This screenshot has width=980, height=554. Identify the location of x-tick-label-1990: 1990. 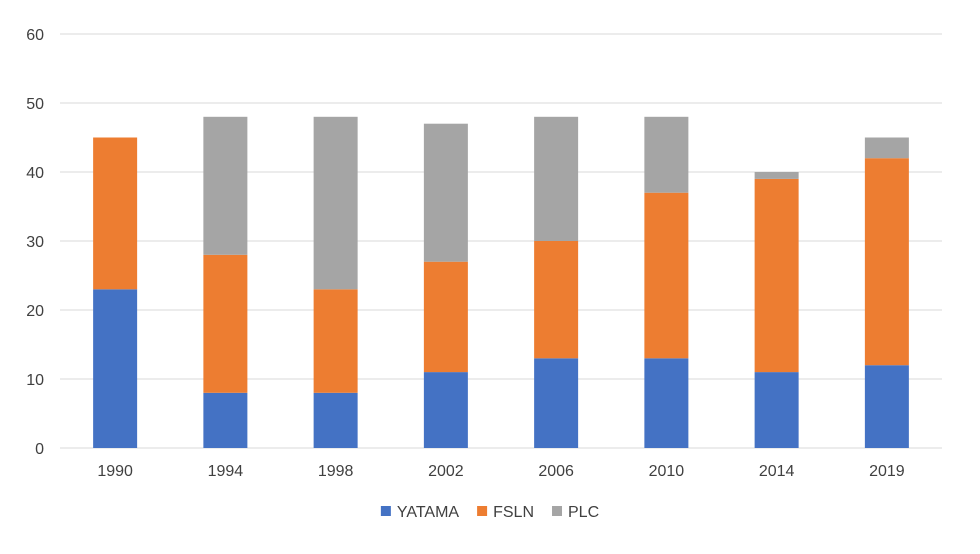
(115, 471).